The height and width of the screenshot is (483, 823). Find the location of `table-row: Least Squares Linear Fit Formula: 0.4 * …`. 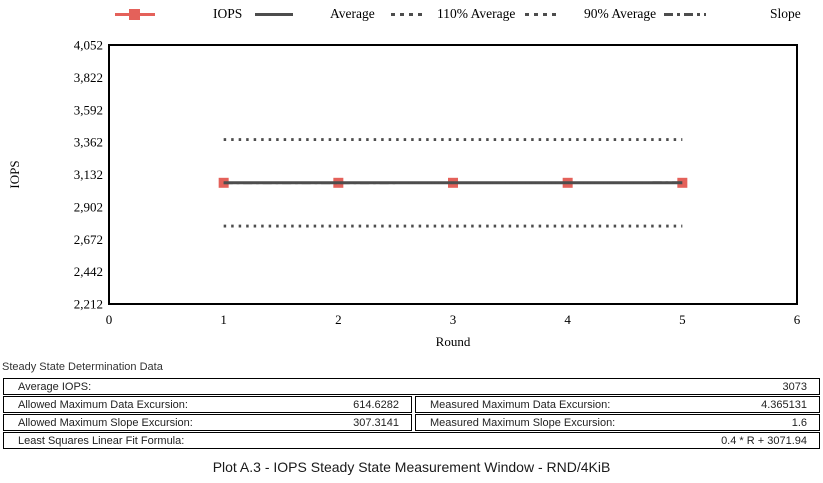

table-row: Least Squares Linear Fit Formula: 0.4 * … is located at coordinates (411, 440).